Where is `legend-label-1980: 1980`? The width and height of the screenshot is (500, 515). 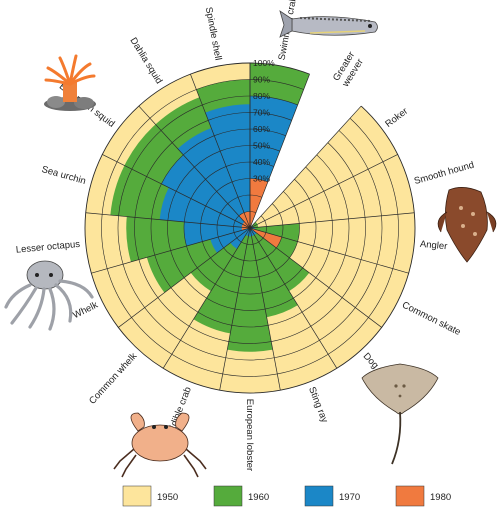
legend-label-1980: 1980 is located at coordinates (440, 497).